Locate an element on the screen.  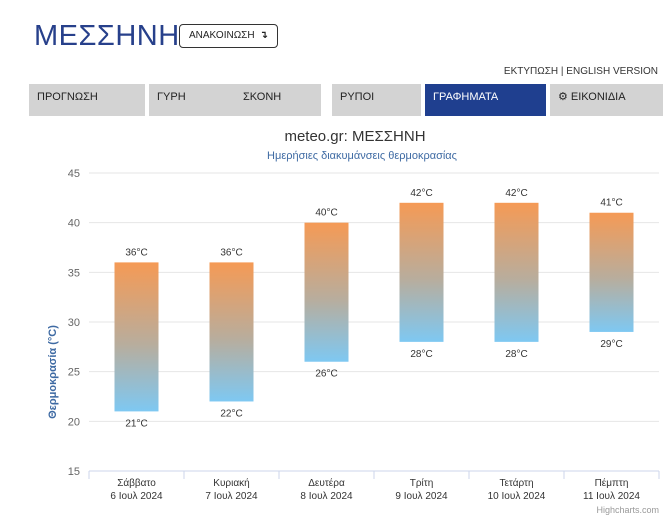
x-tick-day-3: Τρίτη is located at coordinates (422, 483).